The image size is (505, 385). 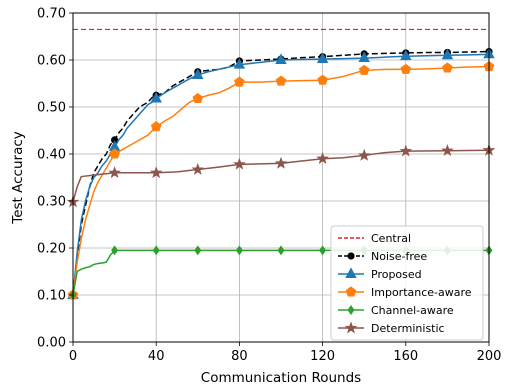 I want to click on y-tick-label: 0.50, so click(x=51, y=108).